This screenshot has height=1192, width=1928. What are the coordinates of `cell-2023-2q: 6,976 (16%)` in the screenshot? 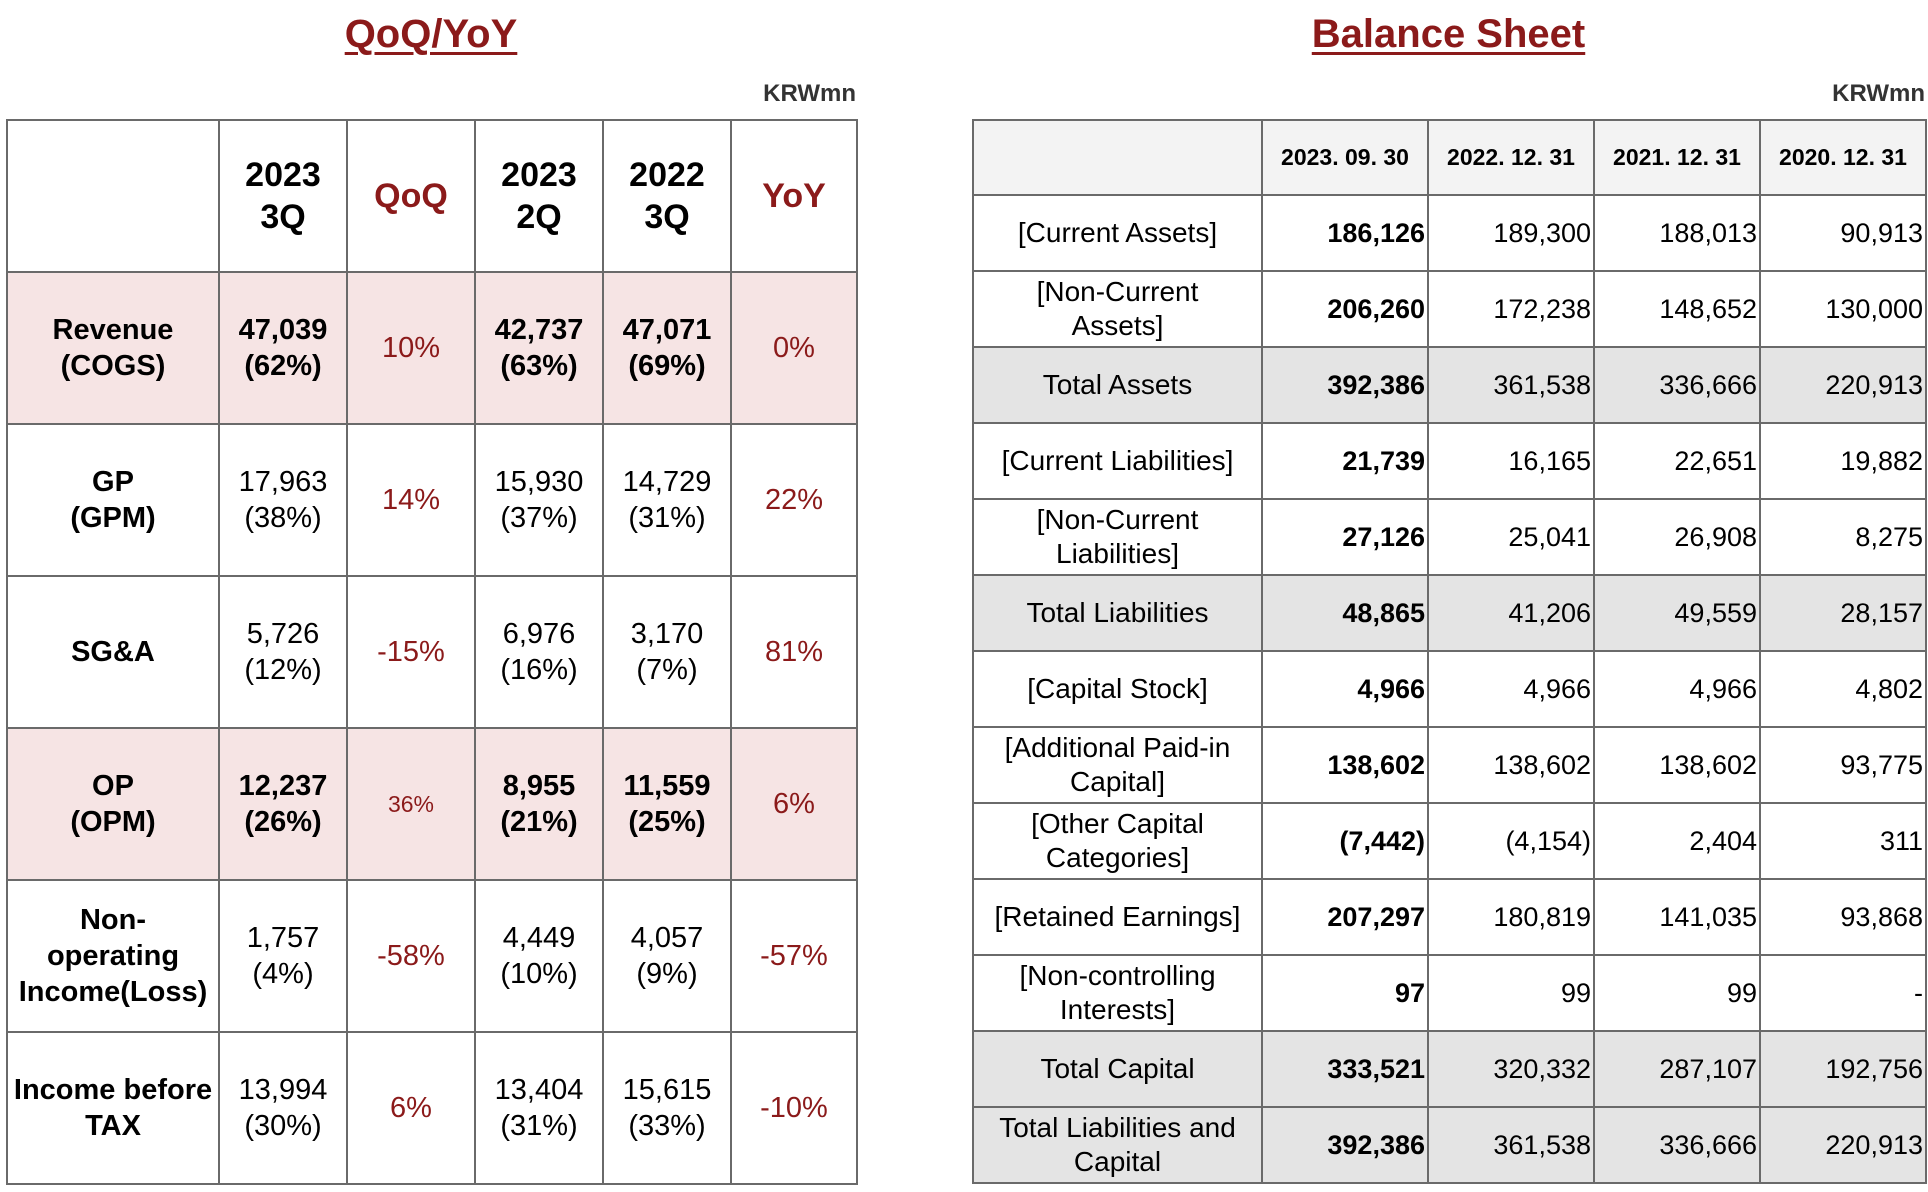 It's located at (539, 652).